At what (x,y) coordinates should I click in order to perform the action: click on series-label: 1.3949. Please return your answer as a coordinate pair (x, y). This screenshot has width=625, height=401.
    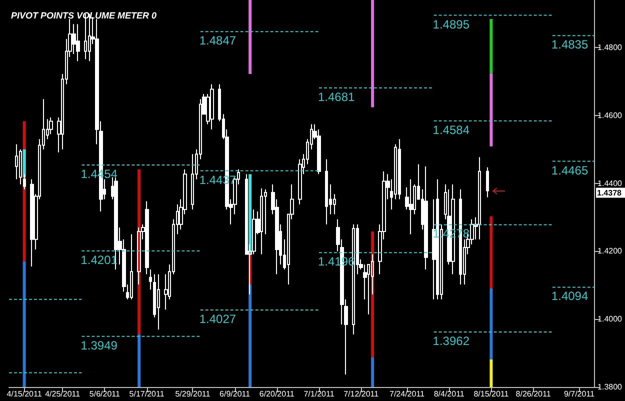
    Looking at the image, I should click on (99, 345).